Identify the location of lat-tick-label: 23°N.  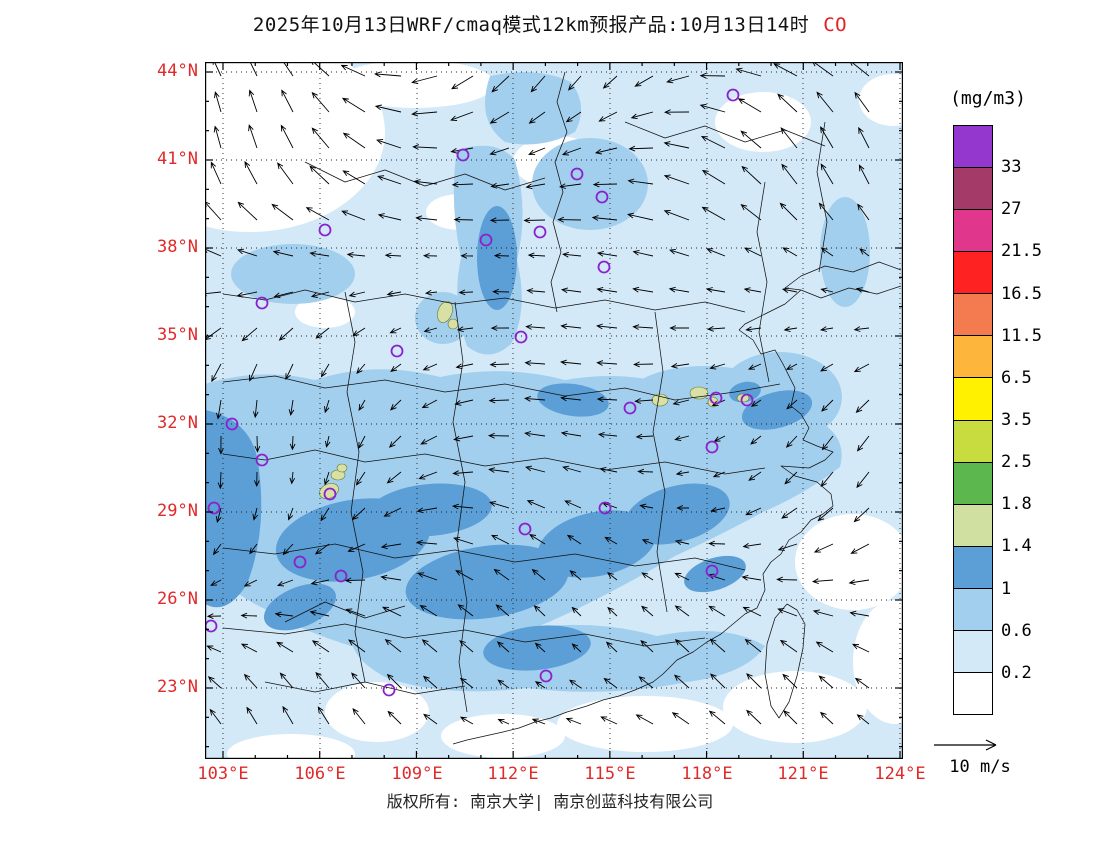
(177, 687).